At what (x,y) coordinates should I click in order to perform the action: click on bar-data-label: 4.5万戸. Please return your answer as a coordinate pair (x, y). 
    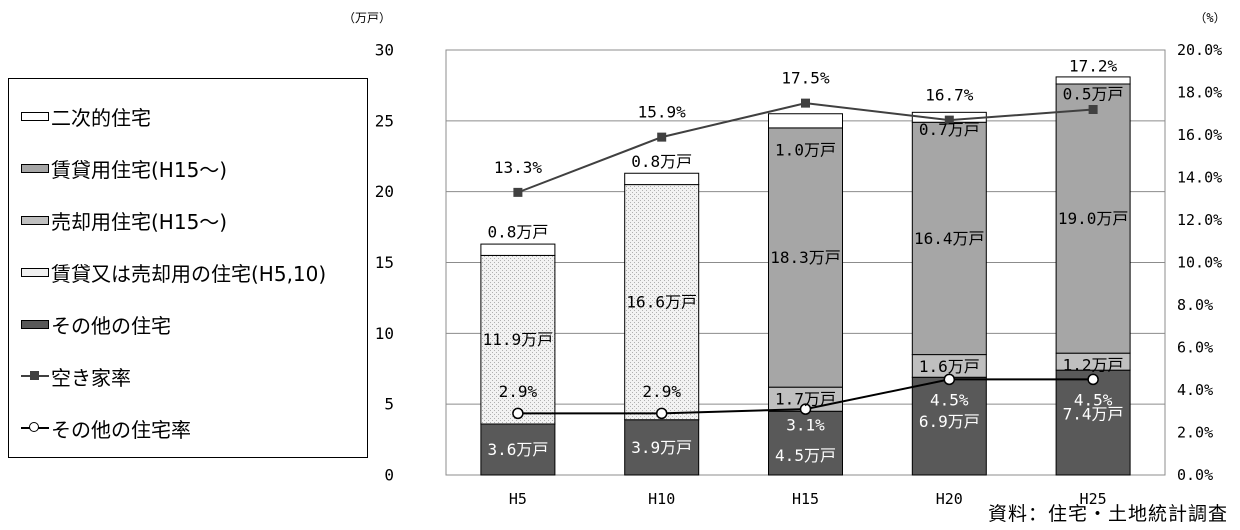
    Looking at the image, I should click on (805, 455).